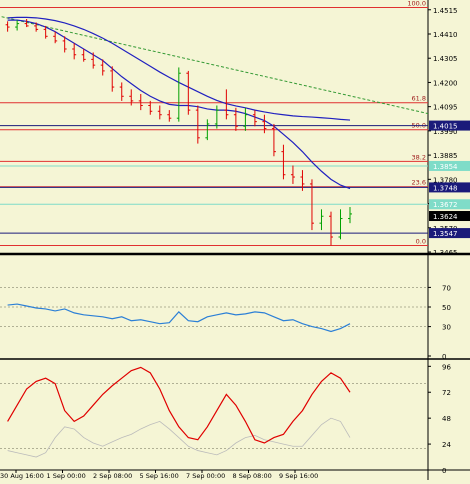 Image resolution: width=470 pixels, height=484 pixels. What do you see at coordinates (66, 476) in the screenshot?
I see `x-axis-label: 1 Sep 00:00` at bounding box center [66, 476].